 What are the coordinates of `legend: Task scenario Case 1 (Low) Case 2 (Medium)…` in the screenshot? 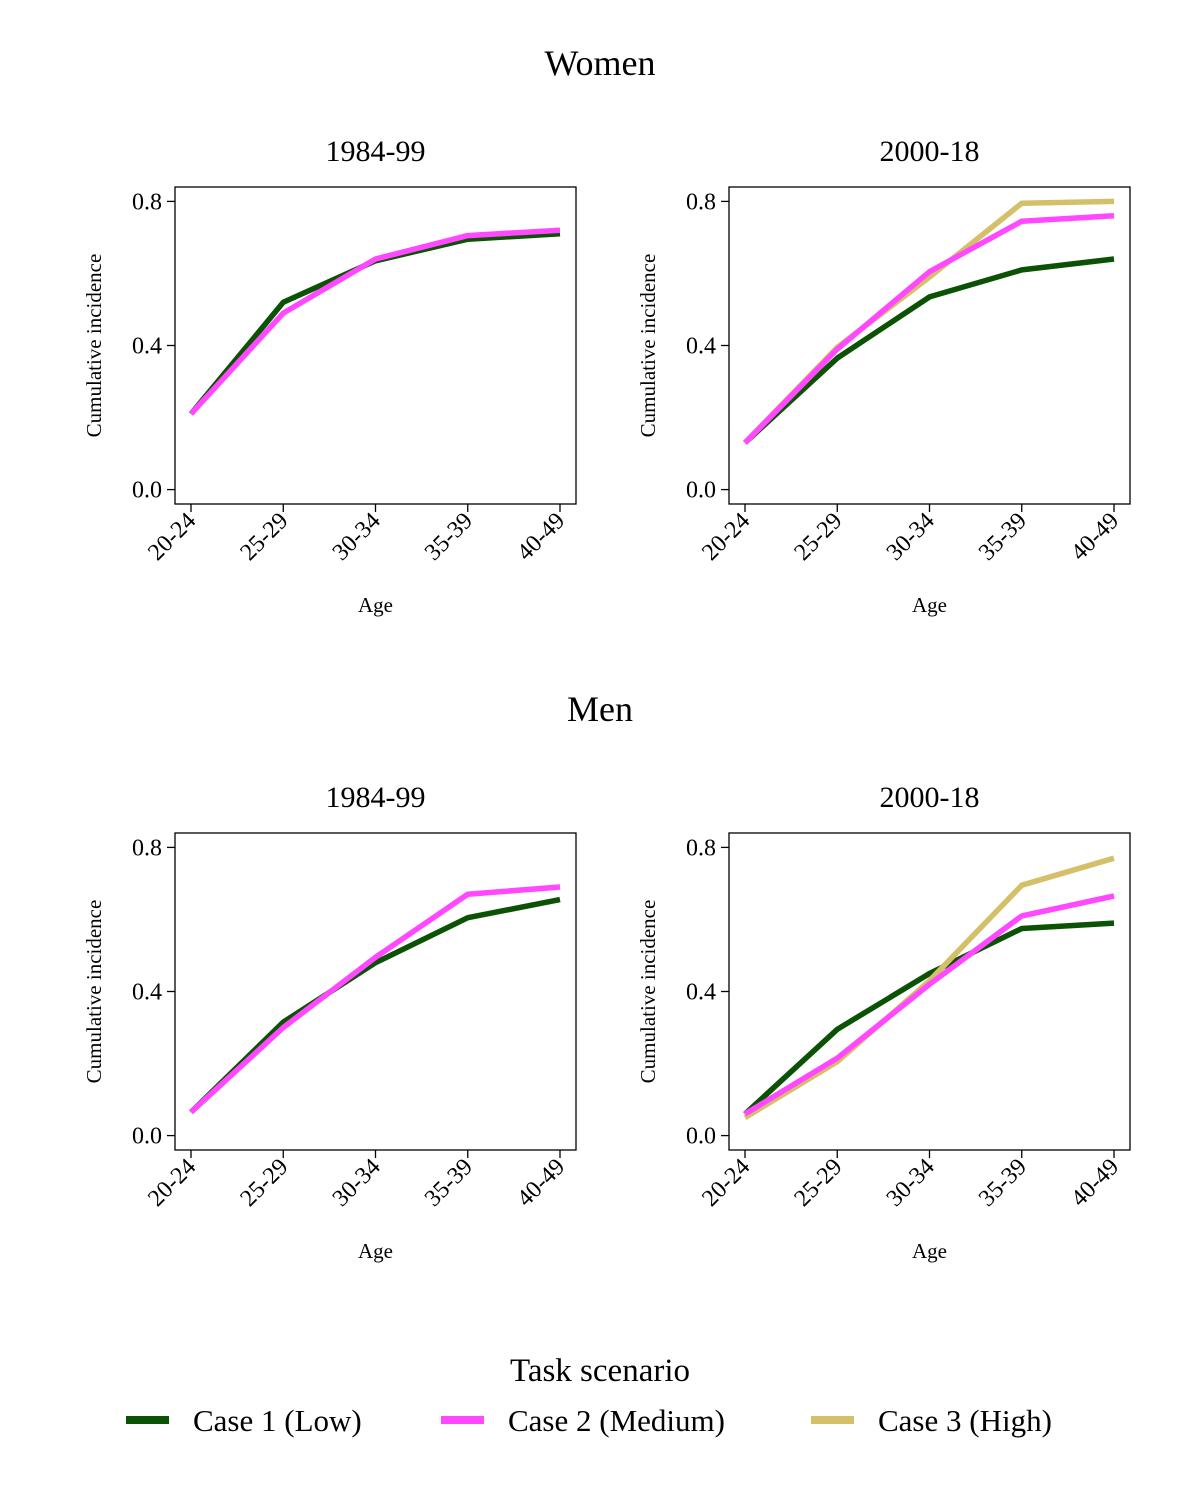 It's located at (589, 1395).